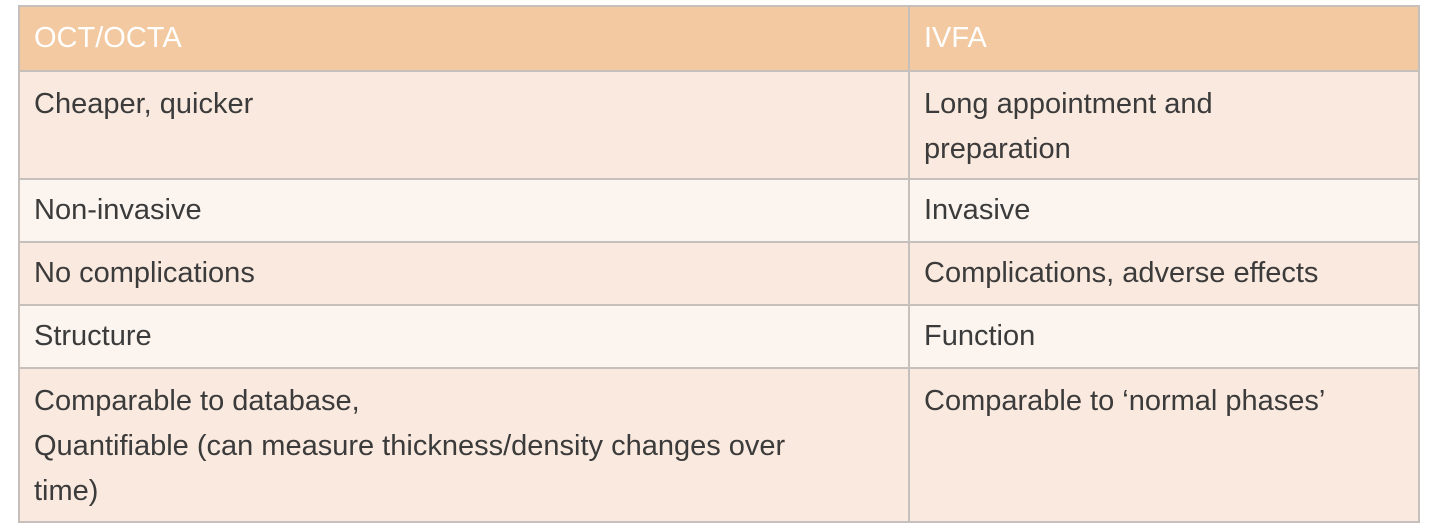 This screenshot has height=532, width=1440. What do you see at coordinates (1164, 125) in the screenshot?
I see `table-cell-ivfa: Long appointment and preparation` at bounding box center [1164, 125].